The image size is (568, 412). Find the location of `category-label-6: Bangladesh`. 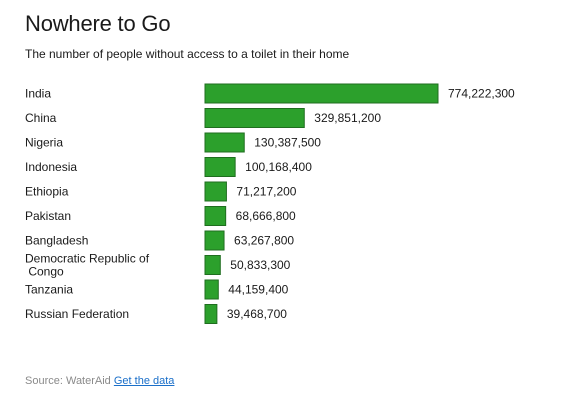

category-label-6: Bangladesh is located at coordinates (56, 241).